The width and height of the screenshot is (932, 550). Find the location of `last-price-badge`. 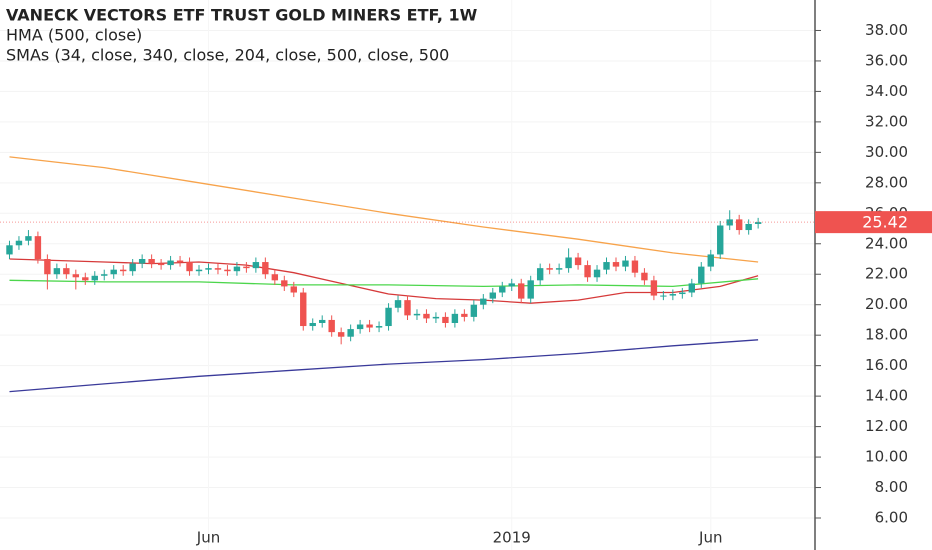

last-price-badge is located at coordinates (873, 222).